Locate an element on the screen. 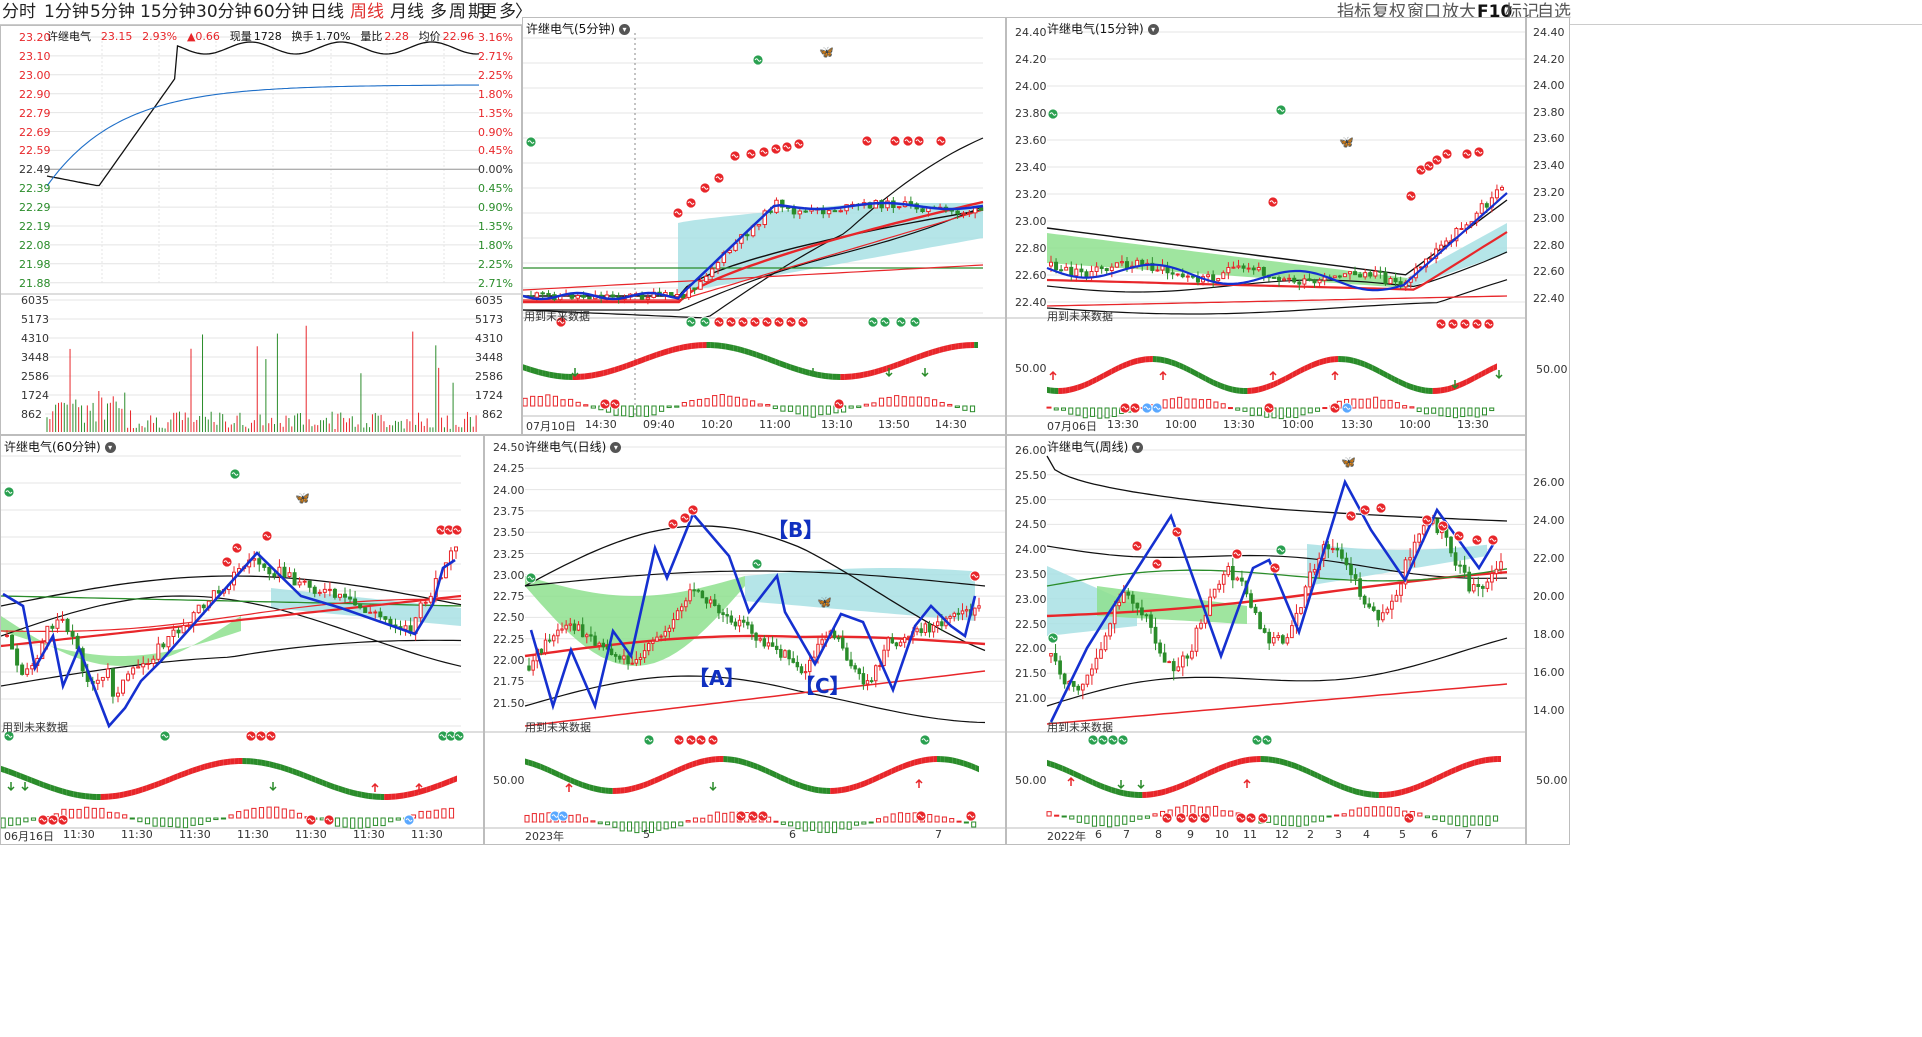 This screenshot has width=1922, height=1037. axis-tick-label: 22.00 is located at coordinates (509, 660).